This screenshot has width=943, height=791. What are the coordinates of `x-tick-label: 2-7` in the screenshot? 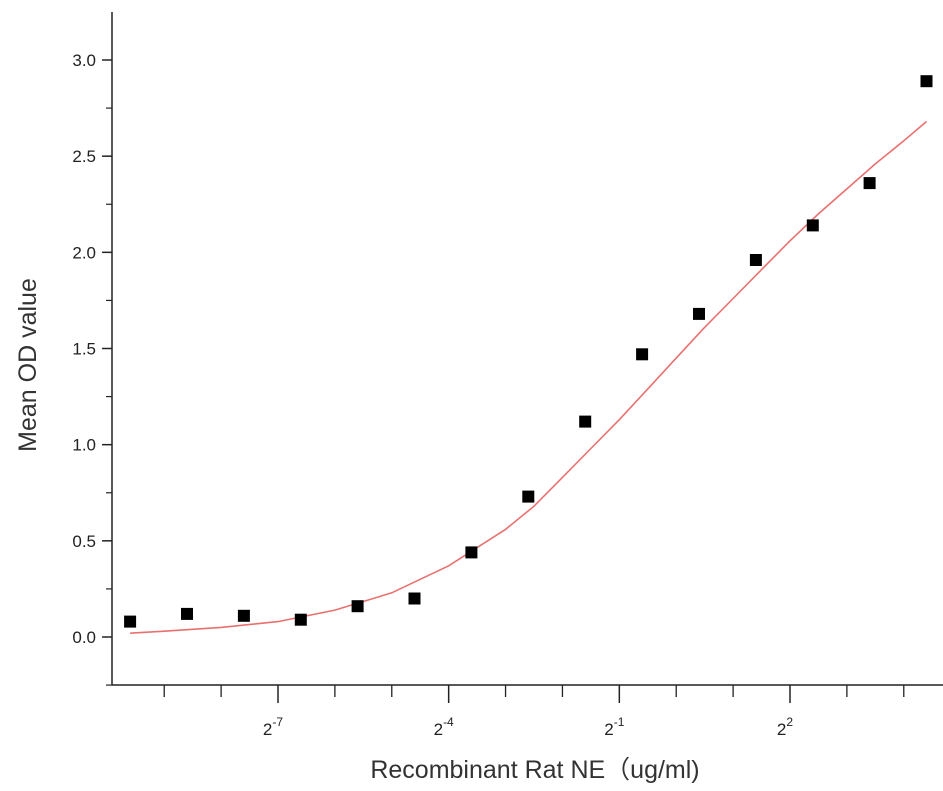 It's located at (273, 727).